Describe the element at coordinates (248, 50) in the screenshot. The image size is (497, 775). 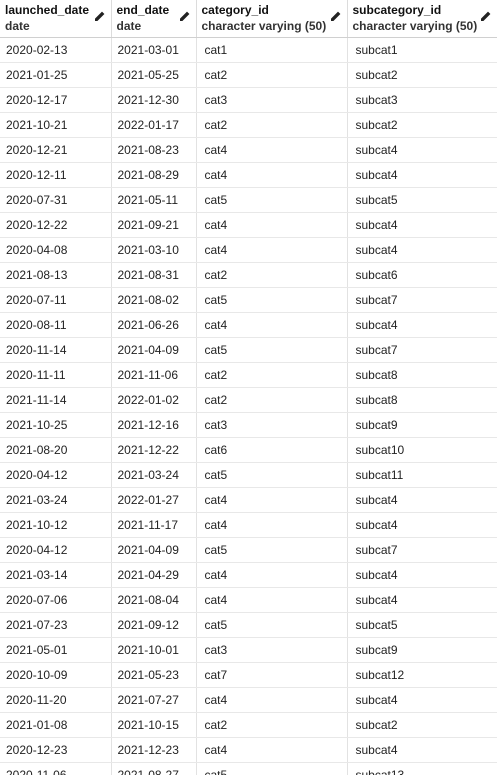
I see `table-row: 2020-02-13 2021-03-01 cat1 subcat1` at that location.